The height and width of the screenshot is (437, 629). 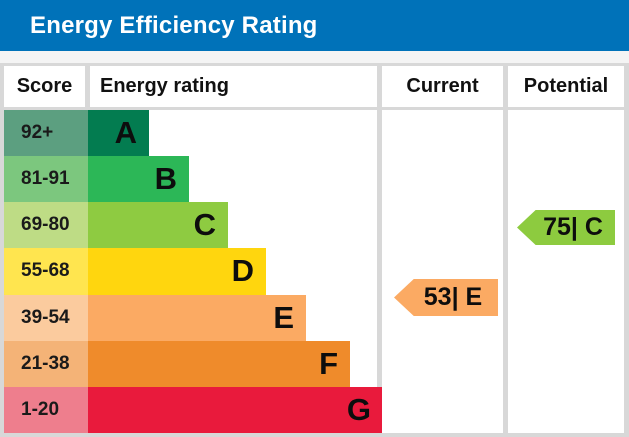 What do you see at coordinates (442, 271) in the screenshot?
I see `current-column: 53| E` at bounding box center [442, 271].